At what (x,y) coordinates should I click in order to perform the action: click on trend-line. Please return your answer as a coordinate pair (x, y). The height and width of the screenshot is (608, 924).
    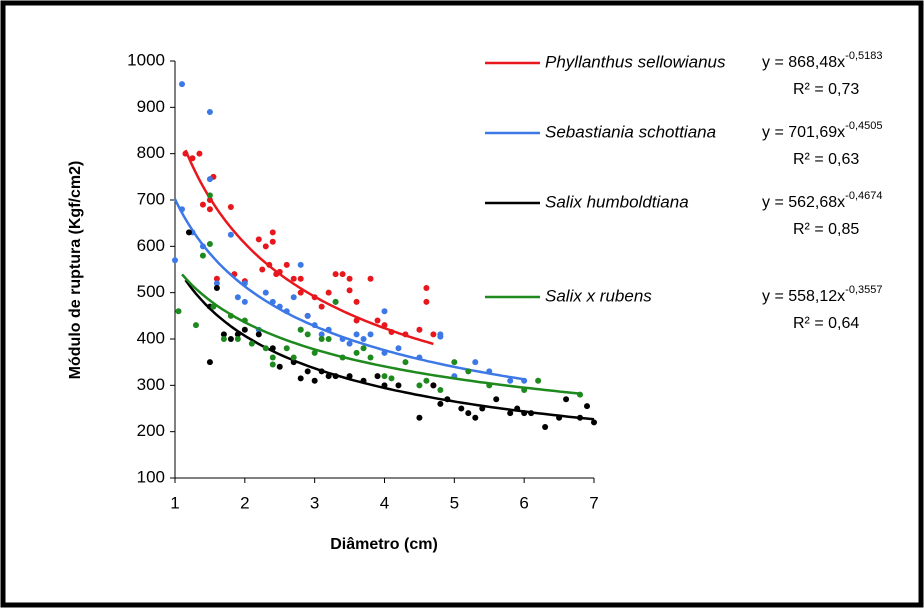
    Looking at the image, I should click on (381, 334).